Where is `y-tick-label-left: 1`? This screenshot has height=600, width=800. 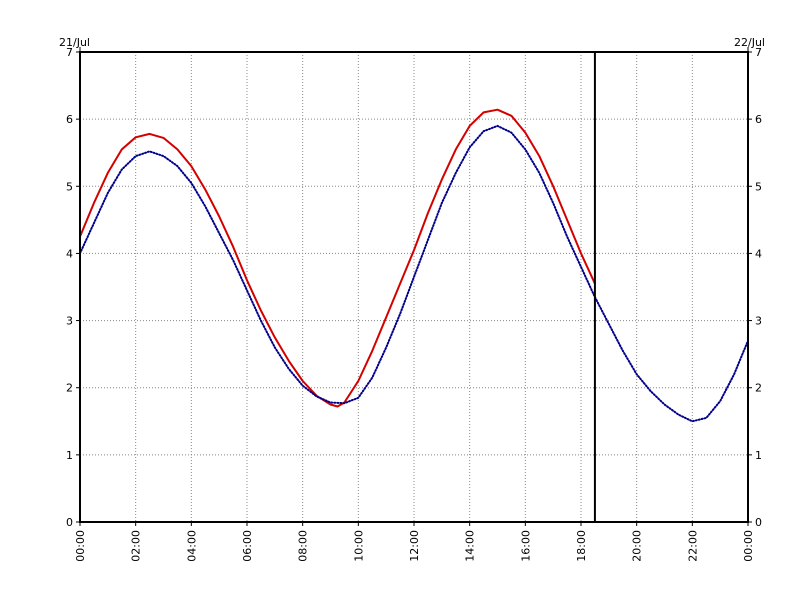
y-tick-label-left: 1 is located at coordinates (69, 455).